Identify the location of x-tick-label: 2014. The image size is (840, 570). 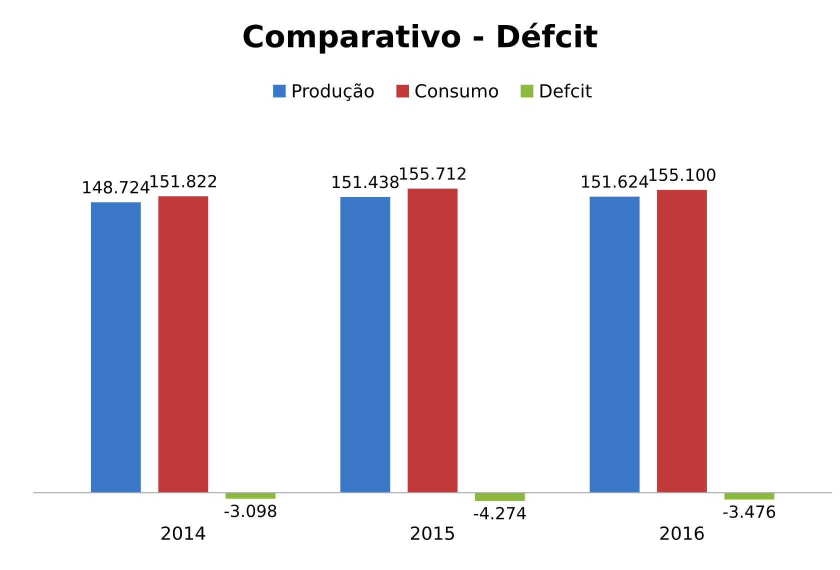
(184, 533).